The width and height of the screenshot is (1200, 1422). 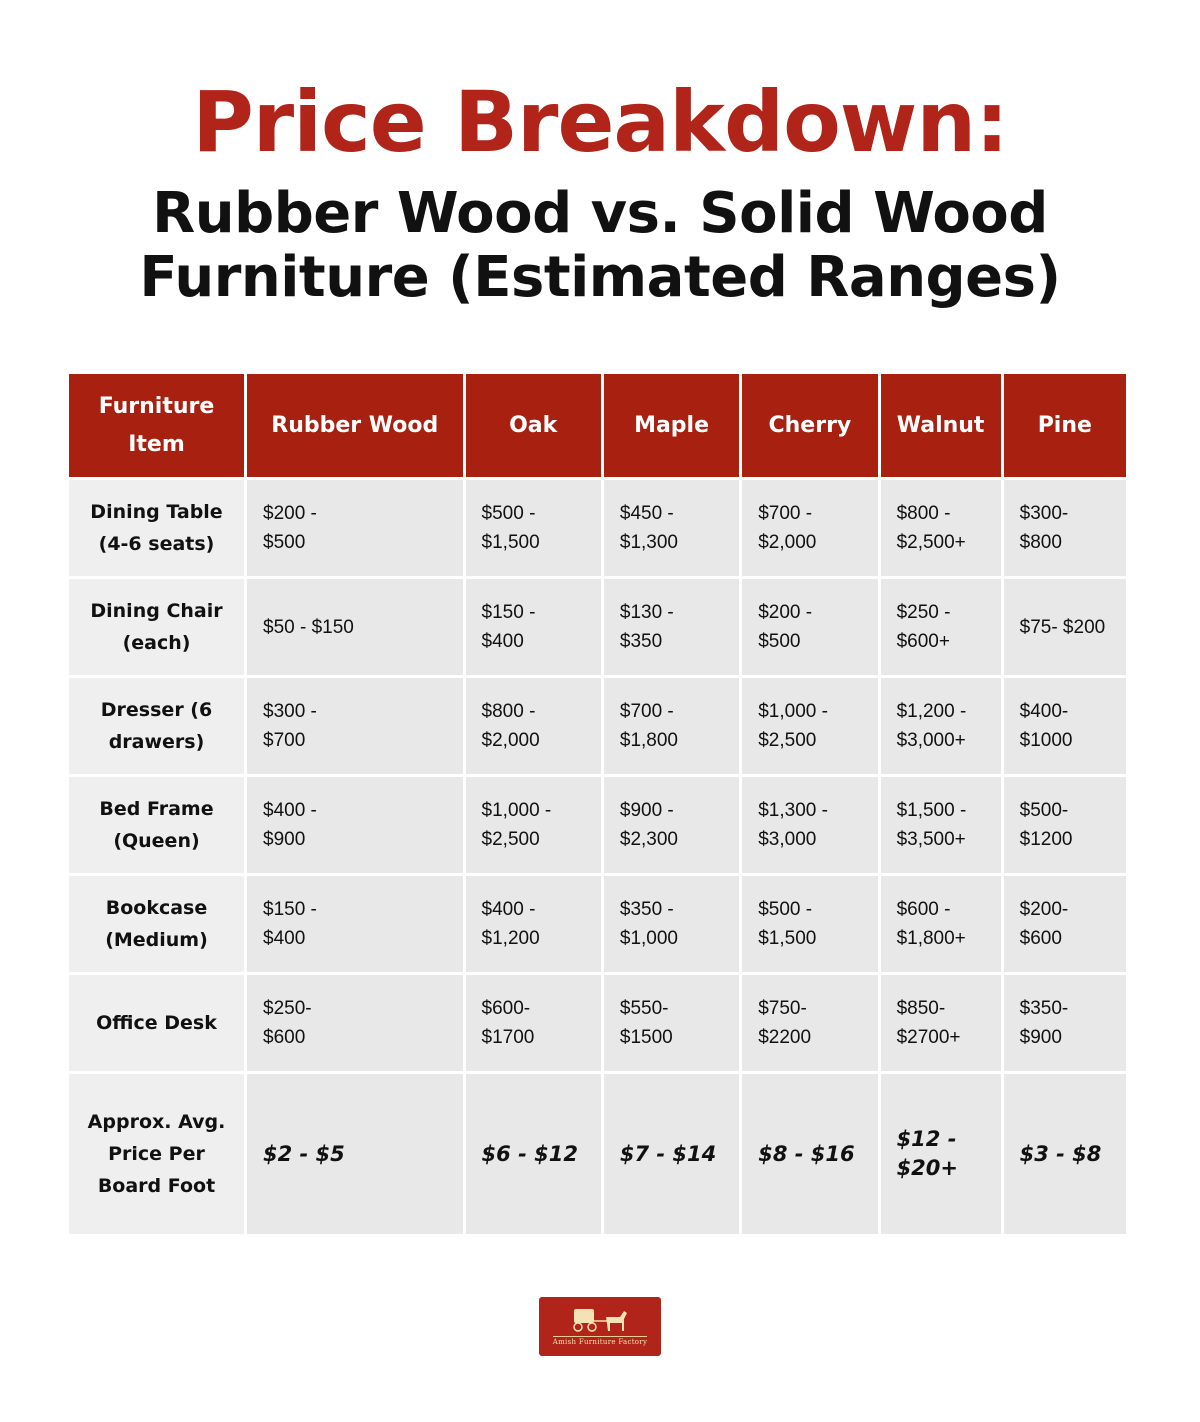 What do you see at coordinates (810, 825) in the screenshot?
I see `price-cell: $1,300 - $3,000` at bounding box center [810, 825].